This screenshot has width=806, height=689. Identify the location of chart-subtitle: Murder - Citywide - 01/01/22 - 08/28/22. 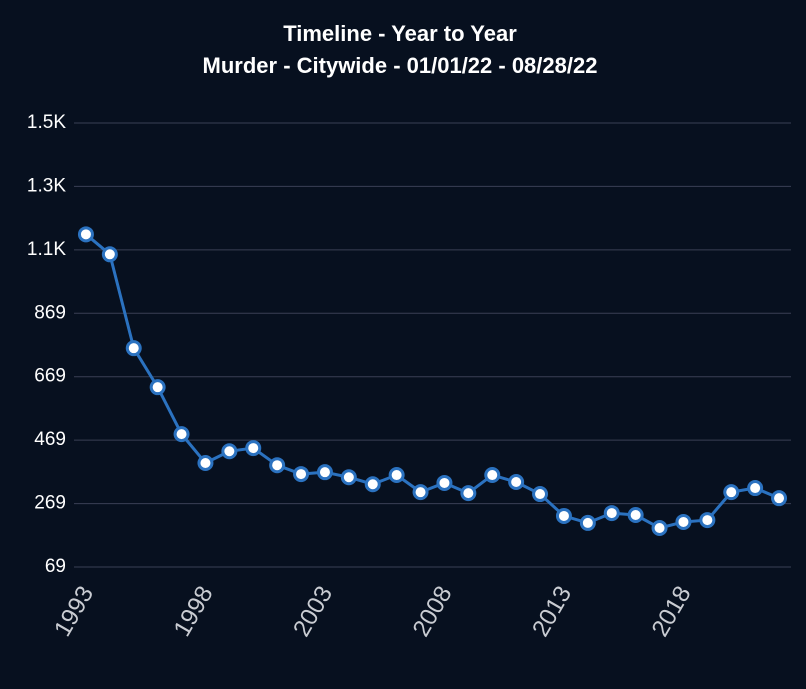
(400, 65).